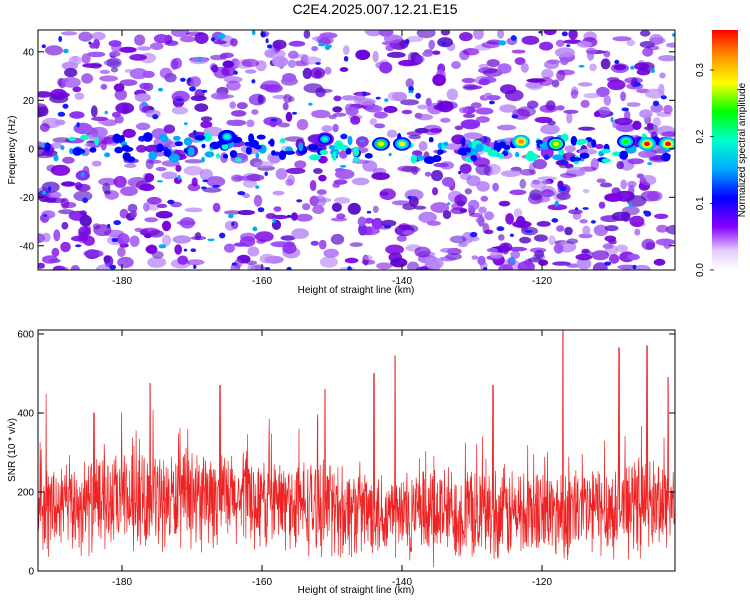 The image size is (750, 600). I want to click on heatmap-bright-spot, so click(647, 144).